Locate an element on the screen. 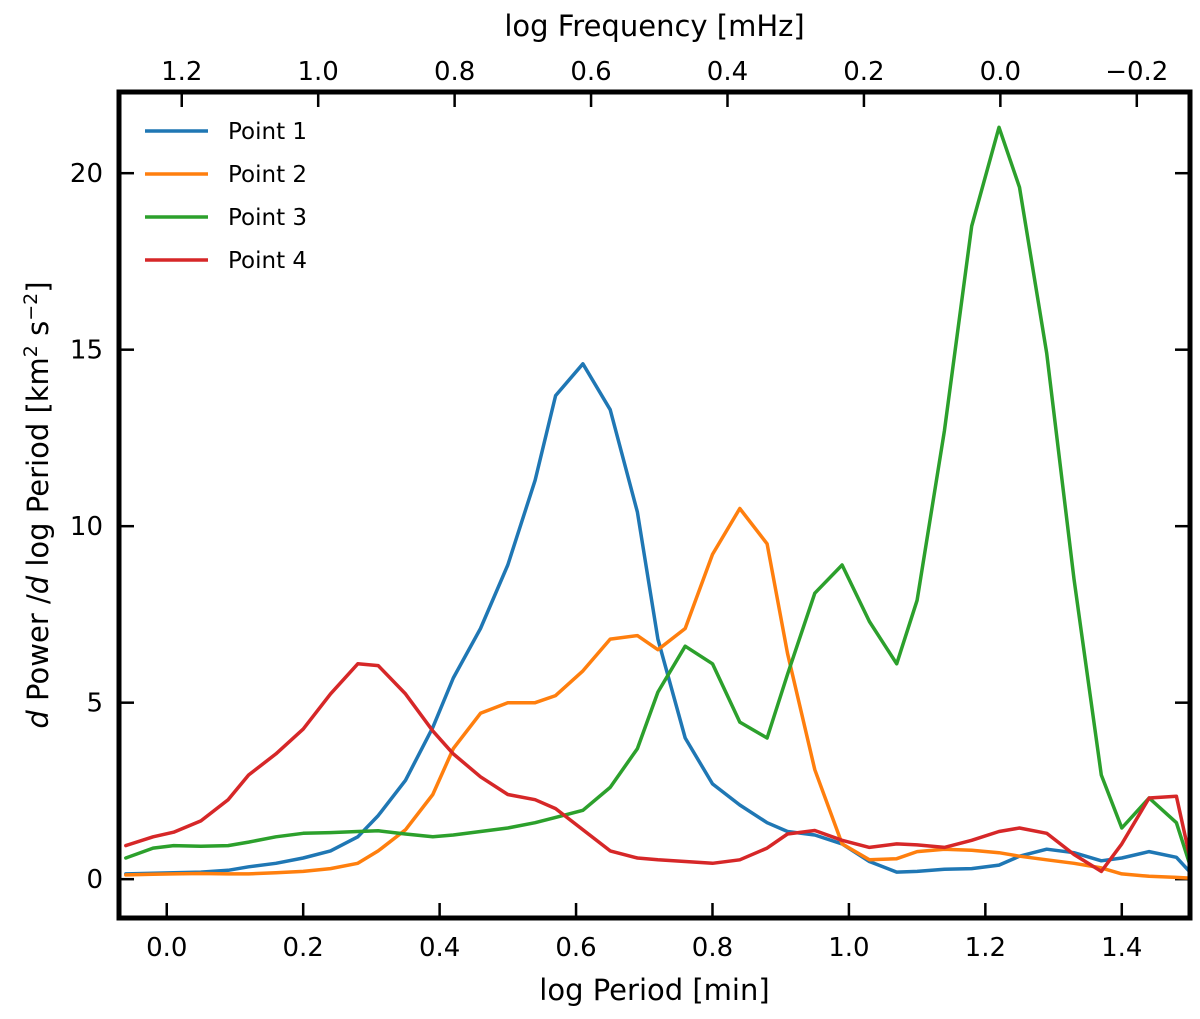  y-tick-label: 20 is located at coordinates (86, 174).